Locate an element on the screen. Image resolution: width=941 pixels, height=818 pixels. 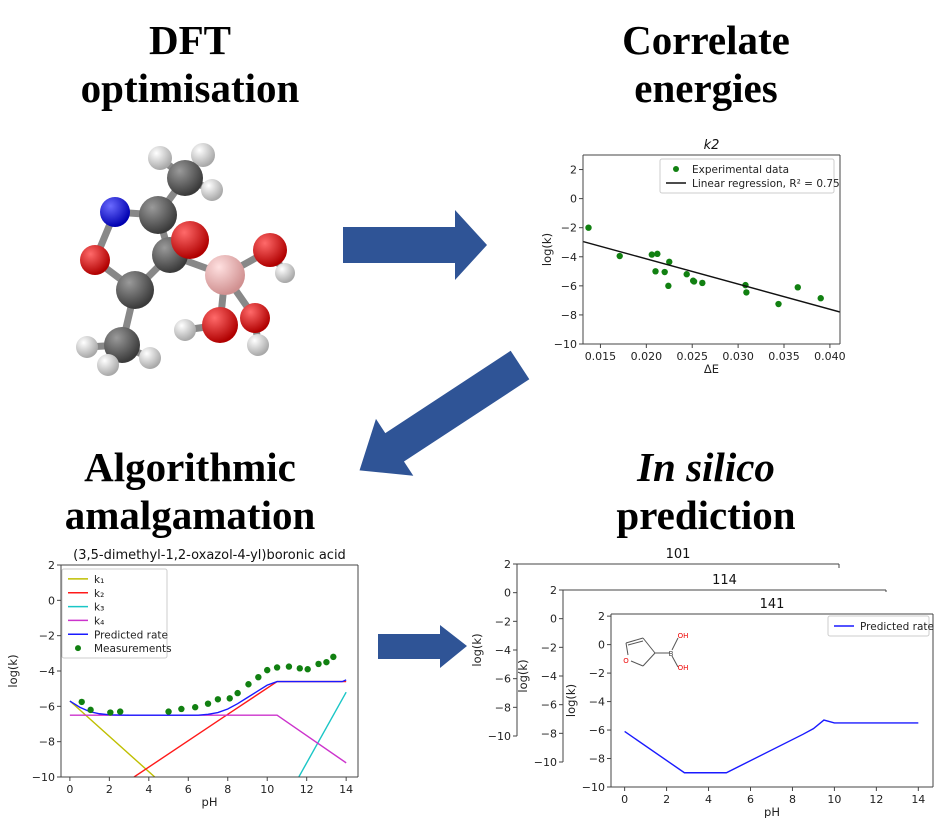
heading-line: optimisation is located at coordinates (190, 88).